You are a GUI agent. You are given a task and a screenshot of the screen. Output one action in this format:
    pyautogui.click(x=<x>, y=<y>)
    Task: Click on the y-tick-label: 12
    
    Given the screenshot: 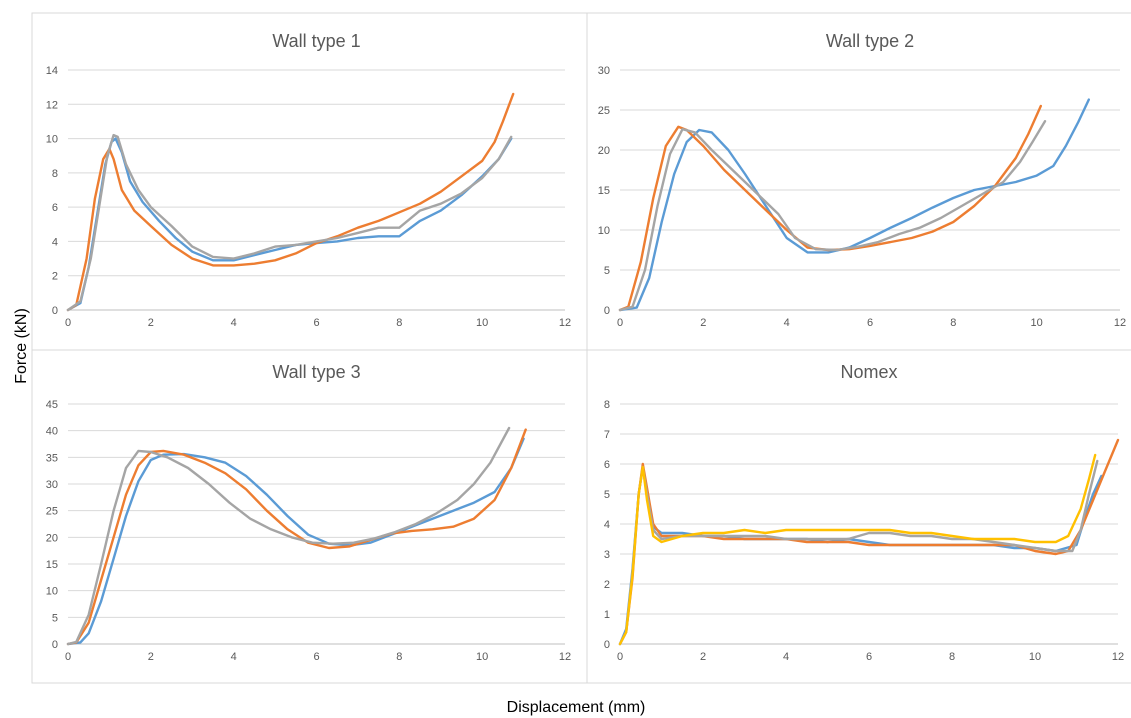 What is the action you would take?
    pyautogui.click(x=52, y=105)
    